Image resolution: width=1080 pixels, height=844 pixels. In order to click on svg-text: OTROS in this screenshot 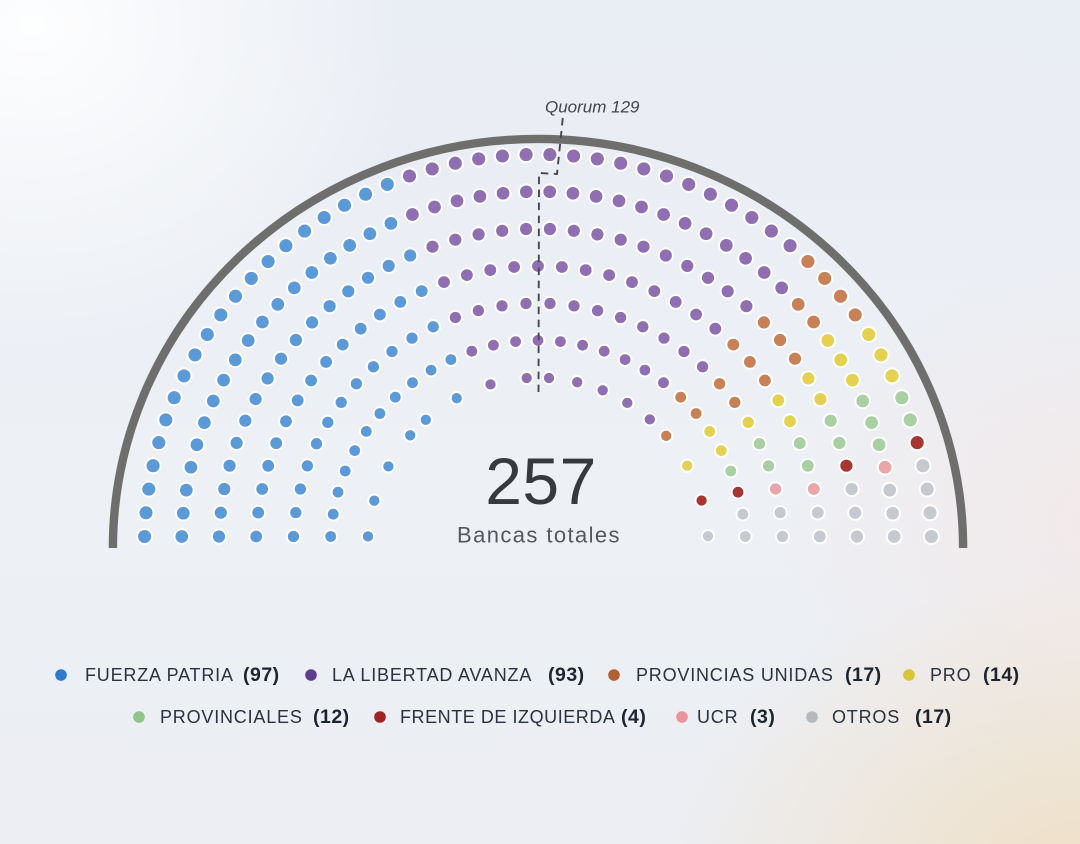, I will do `click(866, 717)`.